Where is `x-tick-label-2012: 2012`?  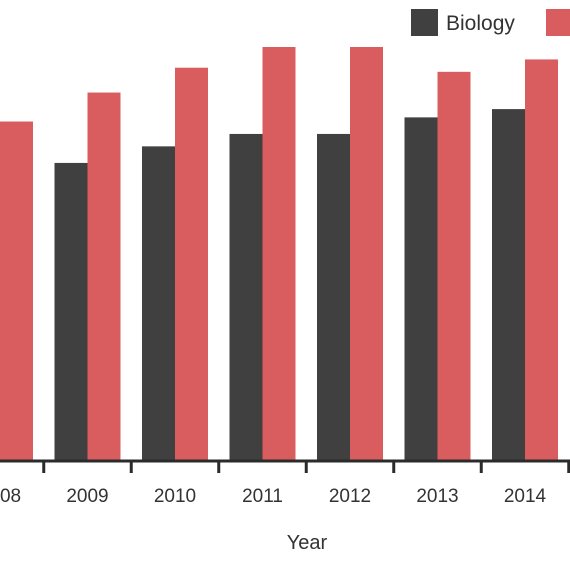 x-tick-label-2012: 2012 is located at coordinates (350, 496).